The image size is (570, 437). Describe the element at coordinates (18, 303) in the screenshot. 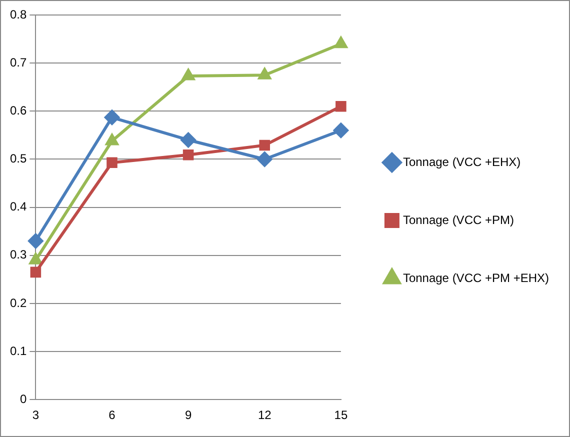

I see `y-tick-label: 0.2` at that location.